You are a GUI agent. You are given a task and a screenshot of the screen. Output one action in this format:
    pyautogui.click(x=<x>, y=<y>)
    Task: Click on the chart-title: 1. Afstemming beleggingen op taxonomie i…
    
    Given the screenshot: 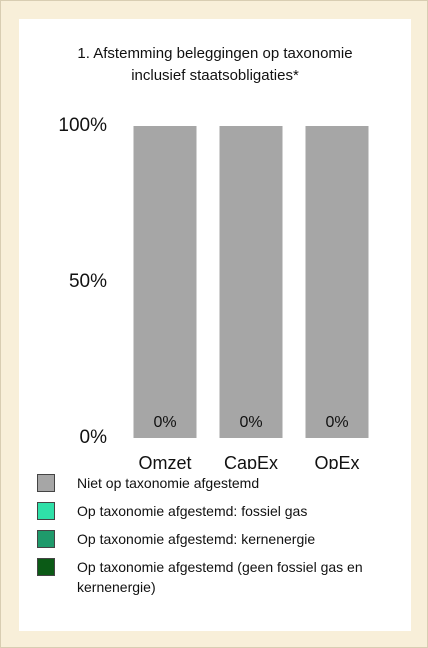 What is the action you would take?
    pyautogui.click(x=215, y=64)
    